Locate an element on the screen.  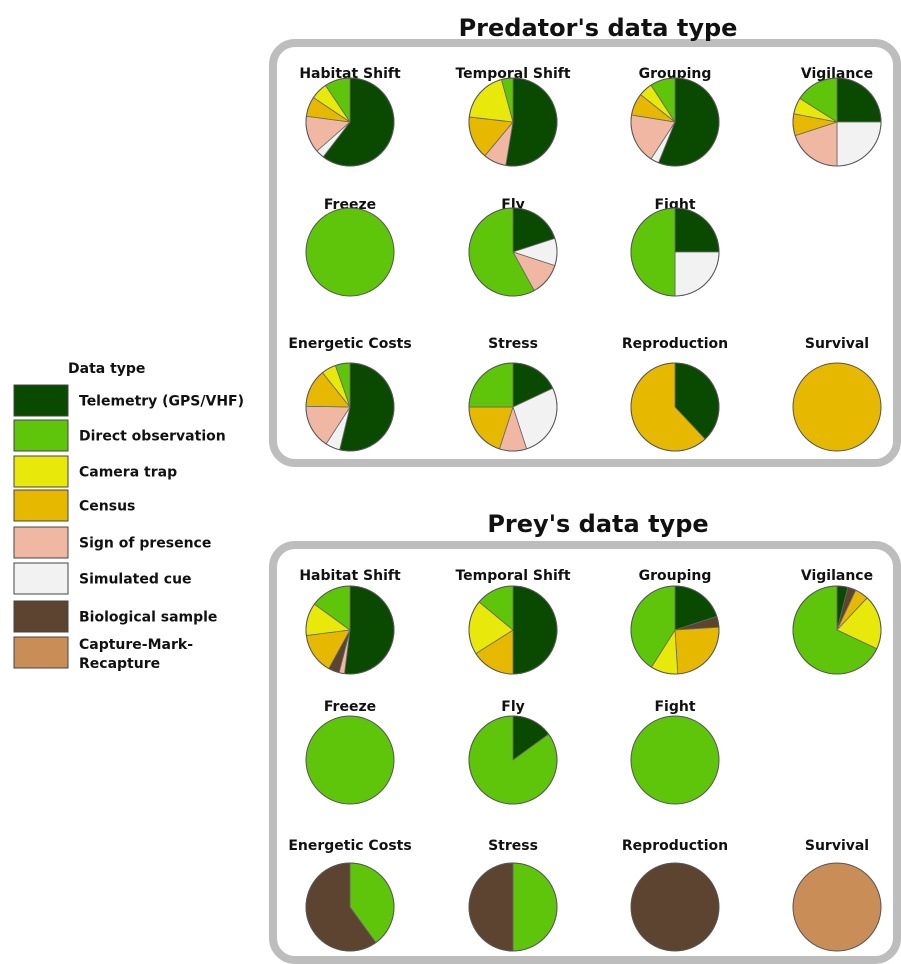
predator-pie-grouping: Grouping is located at coordinates (675, 116).